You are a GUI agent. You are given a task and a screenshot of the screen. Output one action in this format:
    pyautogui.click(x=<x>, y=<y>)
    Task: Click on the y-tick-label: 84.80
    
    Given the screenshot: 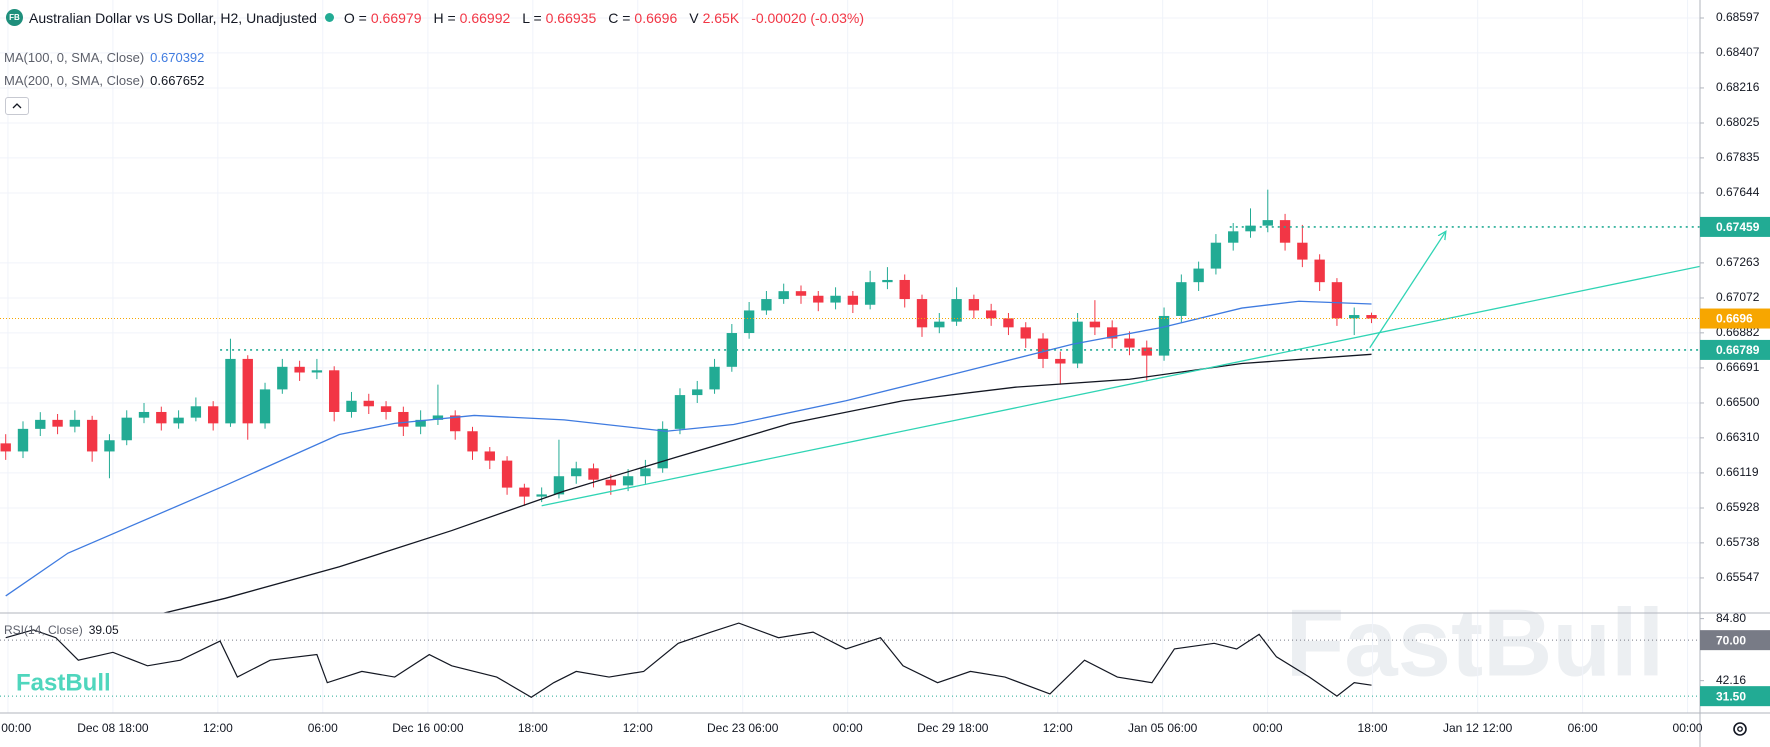 What is the action you would take?
    pyautogui.click(x=1731, y=618)
    